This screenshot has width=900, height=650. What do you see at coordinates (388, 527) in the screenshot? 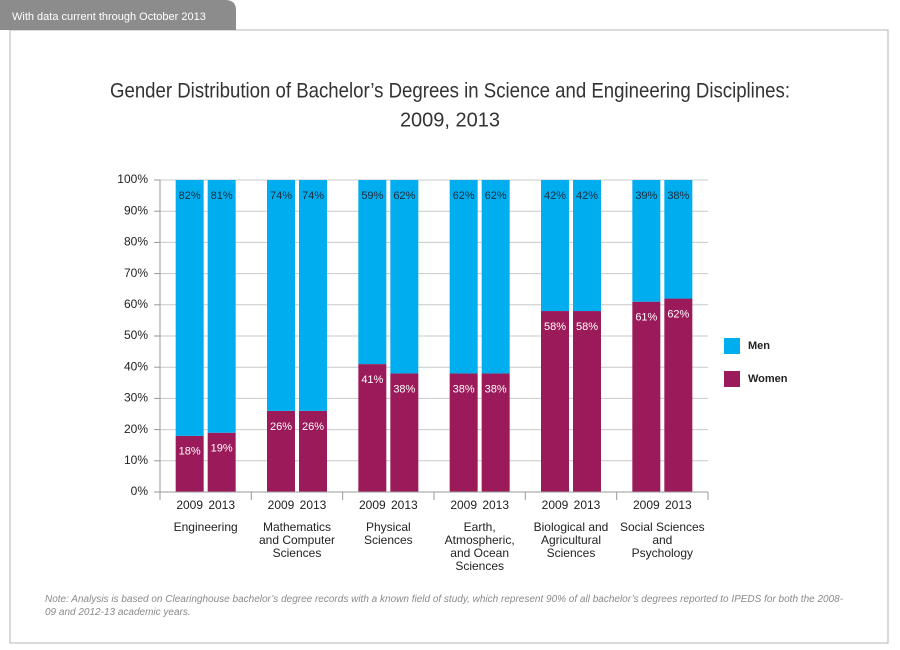
I see `group-label: Physical` at bounding box center [388, 527].